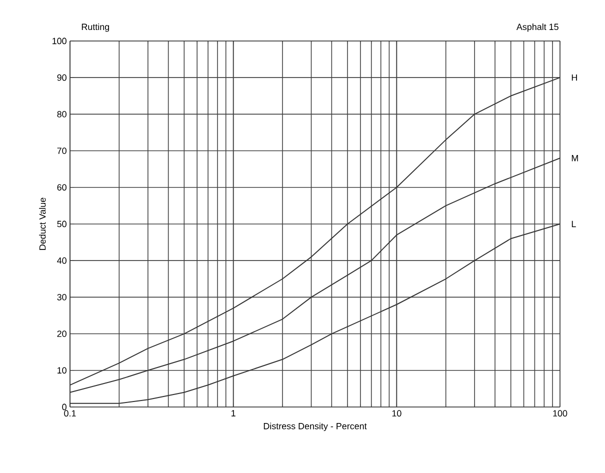 Image resolution: width=605 pixels, height=473 pixels. I want to click on y-tick-label: 20, so click(61, 333).